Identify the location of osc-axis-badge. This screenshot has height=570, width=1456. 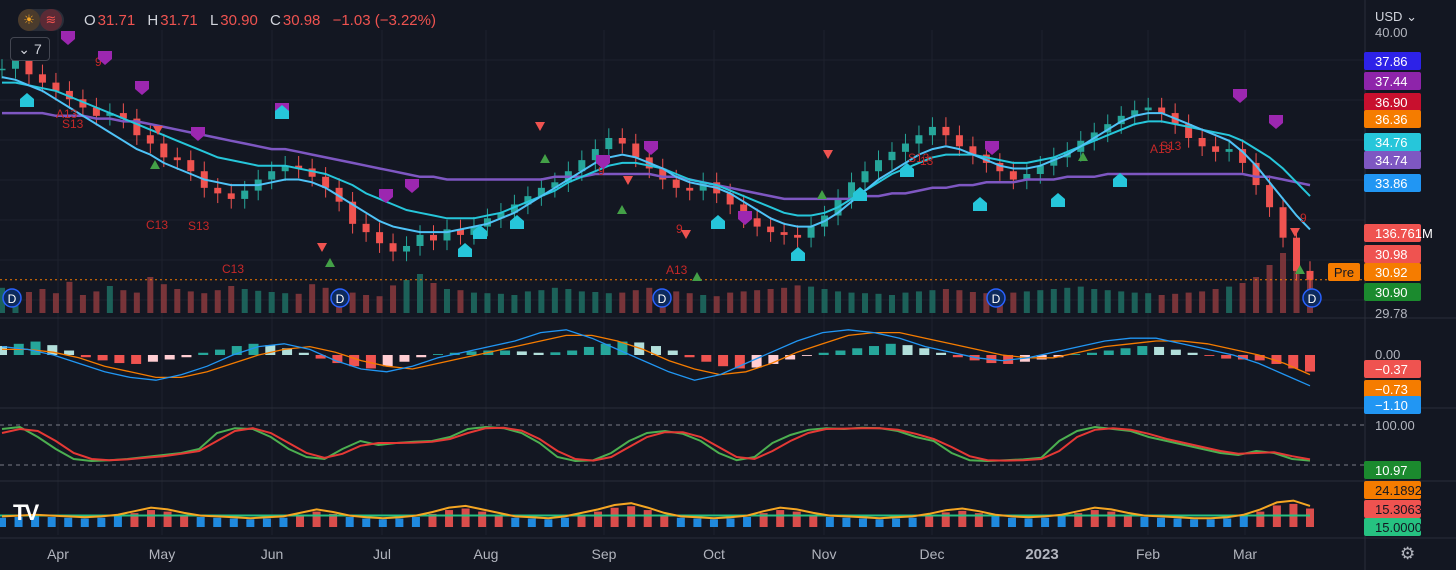
(1392, 527).